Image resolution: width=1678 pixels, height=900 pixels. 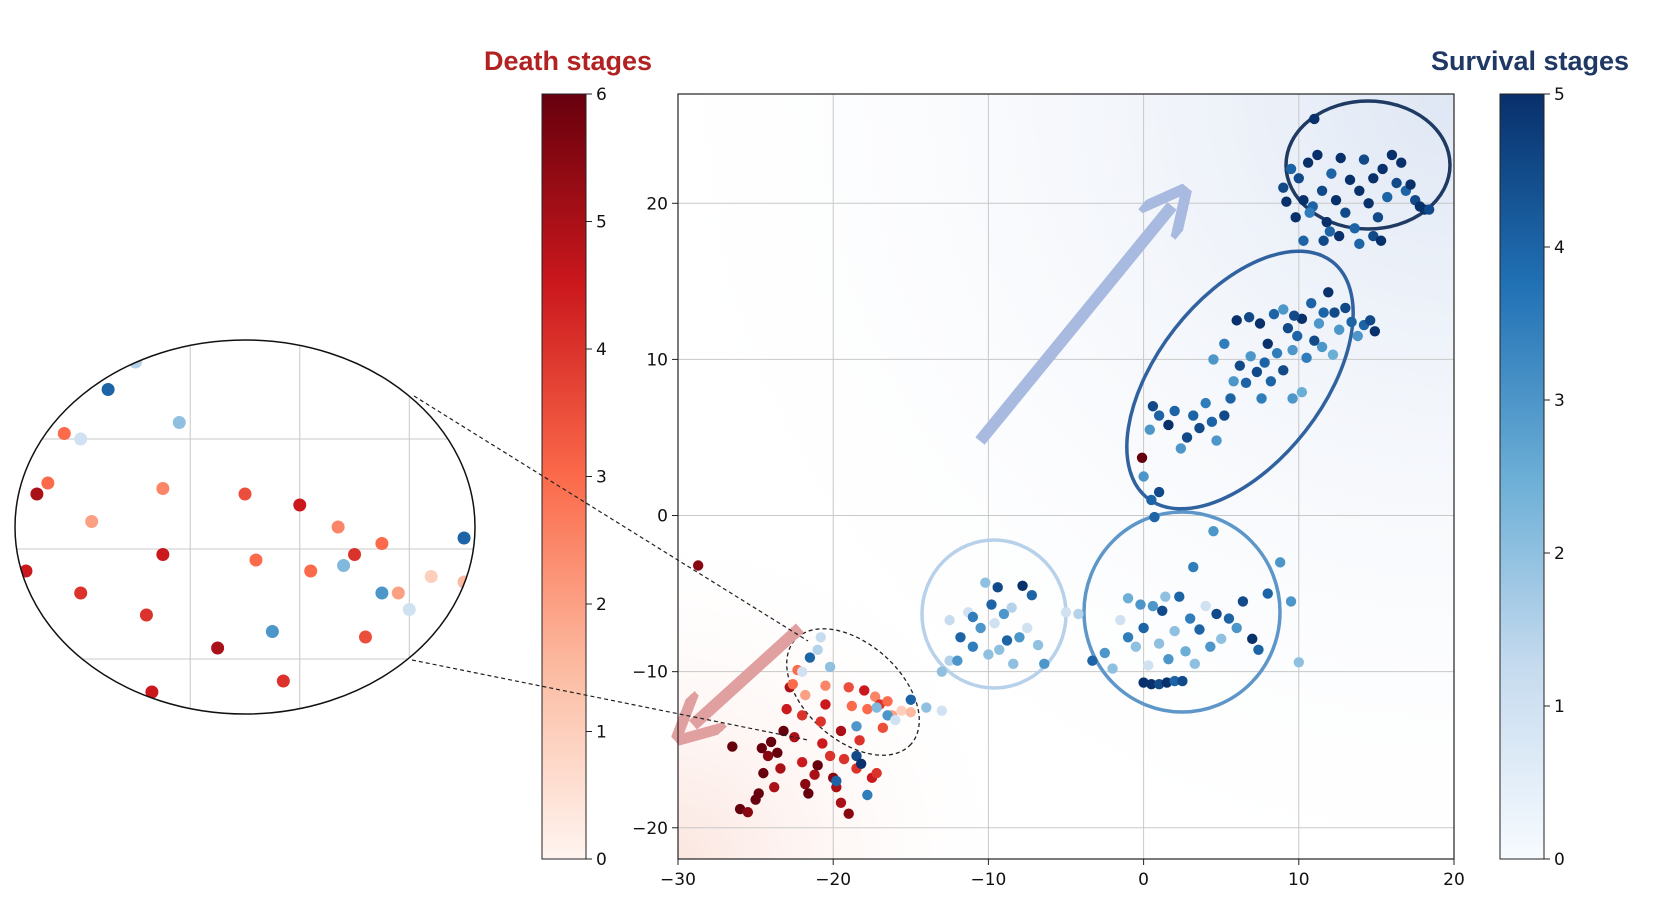 I want to click on zoom-connector-top, so click(x=611, y=518).